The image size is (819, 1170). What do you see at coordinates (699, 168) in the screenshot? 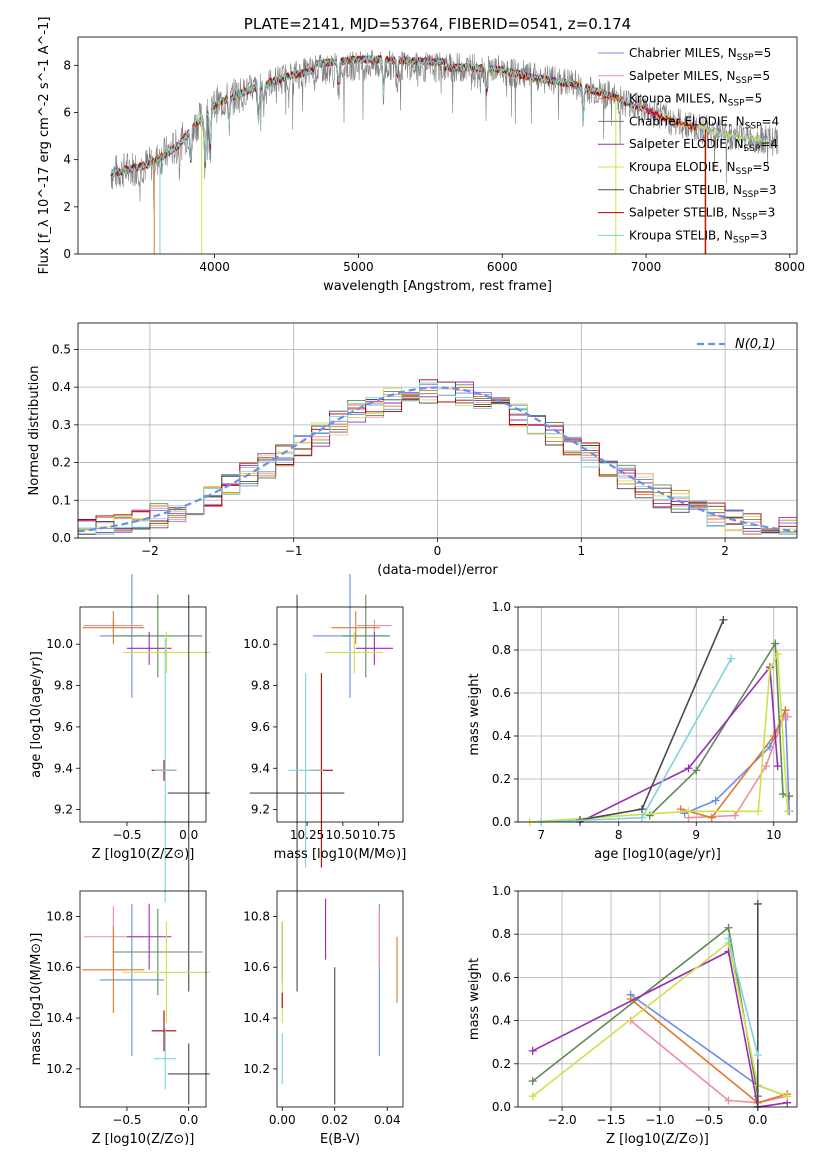
I see `legend-label: Kroupa ELODIE, NSSP=5` at bounding box center [699, 168].